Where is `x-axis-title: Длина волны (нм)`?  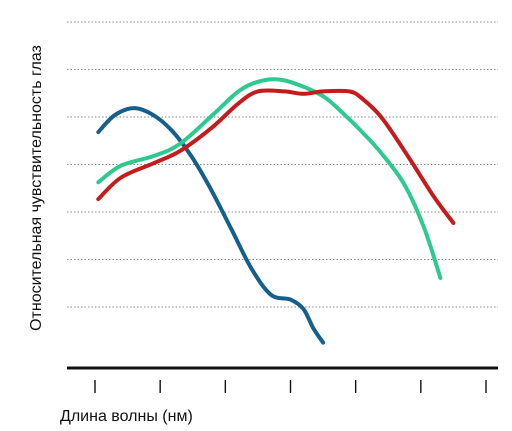 x-axis-title: Длина волны (нм) is located at coordinates (126, 416).